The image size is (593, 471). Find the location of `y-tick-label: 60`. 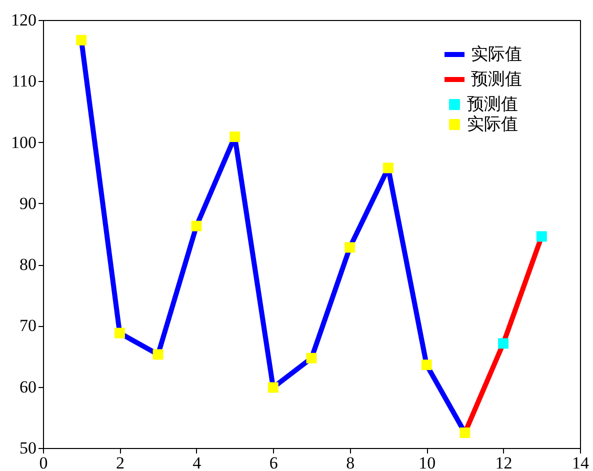

y-tick-label: 60 is located at coordinates (28, 386).